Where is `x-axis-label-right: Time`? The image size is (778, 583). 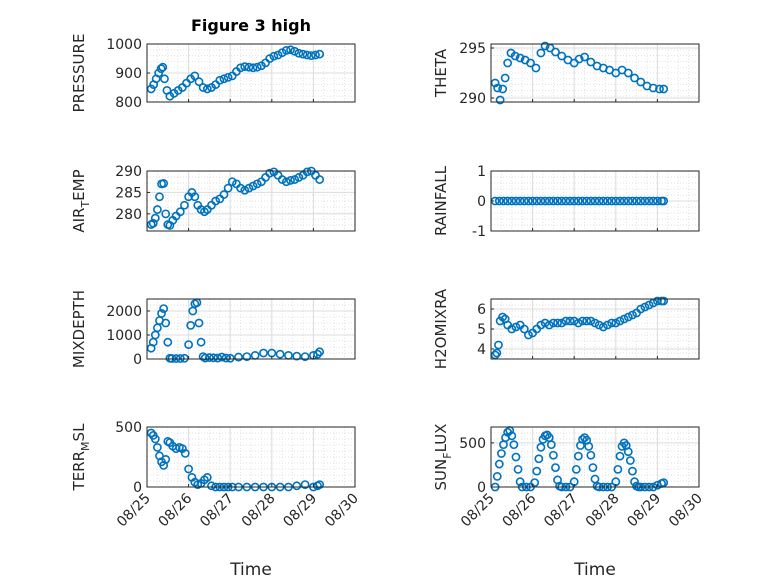
x-axis-label-right: Time is located at coordinates (594, 570).